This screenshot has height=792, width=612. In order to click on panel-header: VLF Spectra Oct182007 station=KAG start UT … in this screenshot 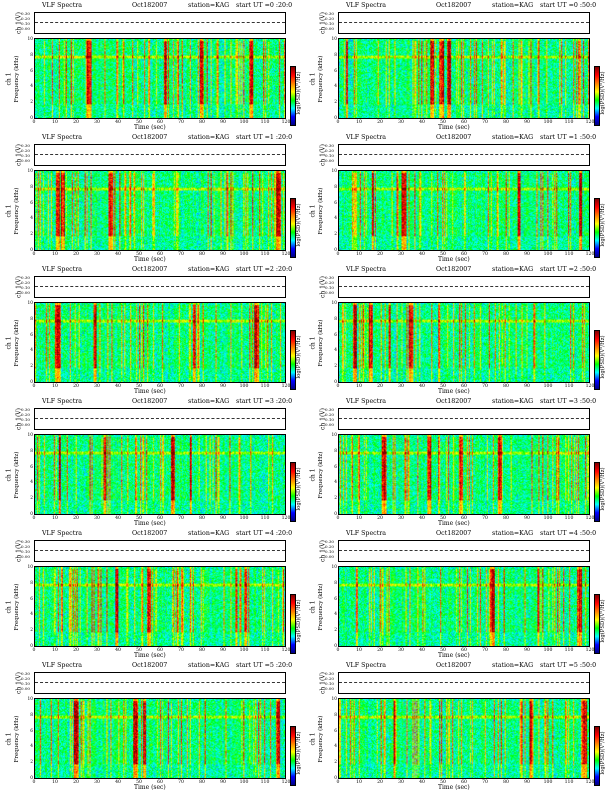, I will do `click(467, 535)`.